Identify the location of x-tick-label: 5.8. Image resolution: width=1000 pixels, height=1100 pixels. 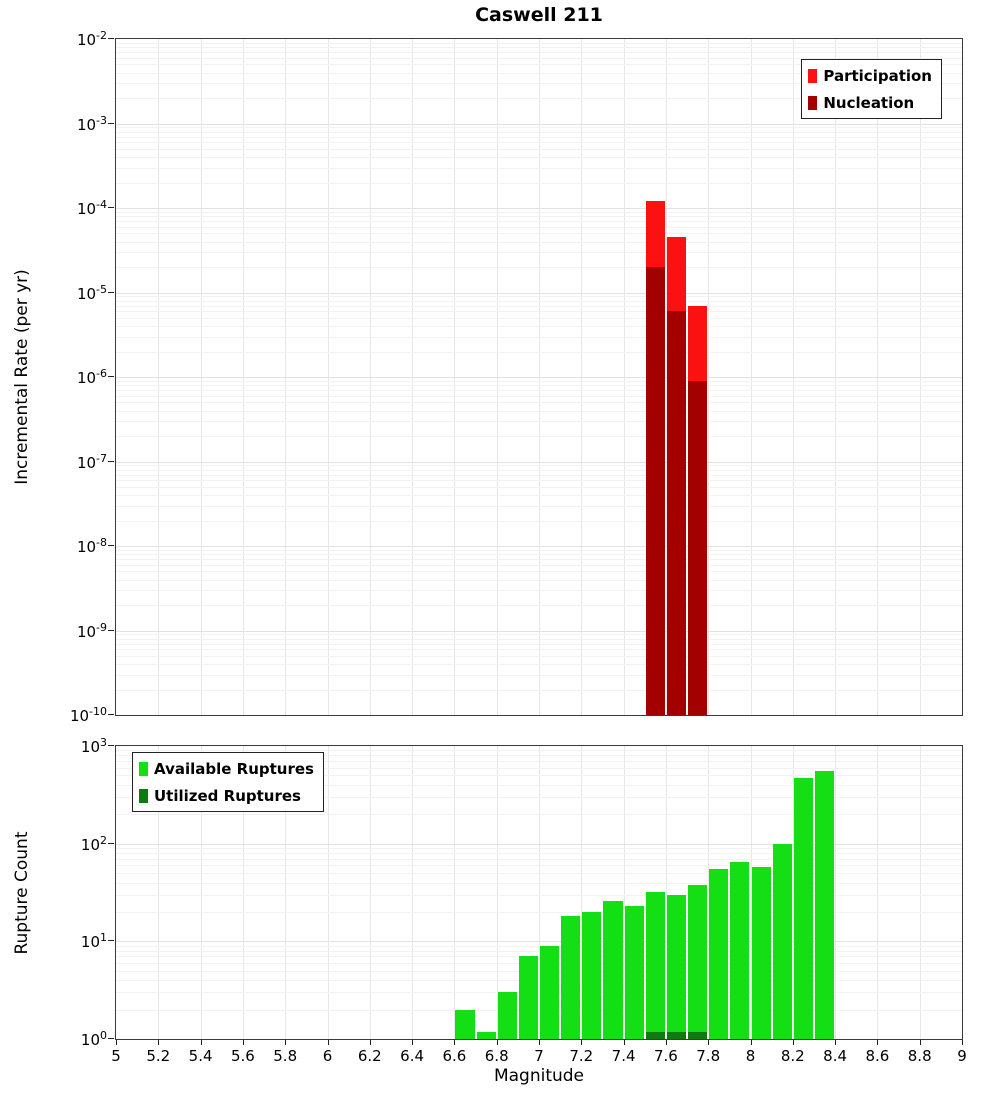
(285, 1056).